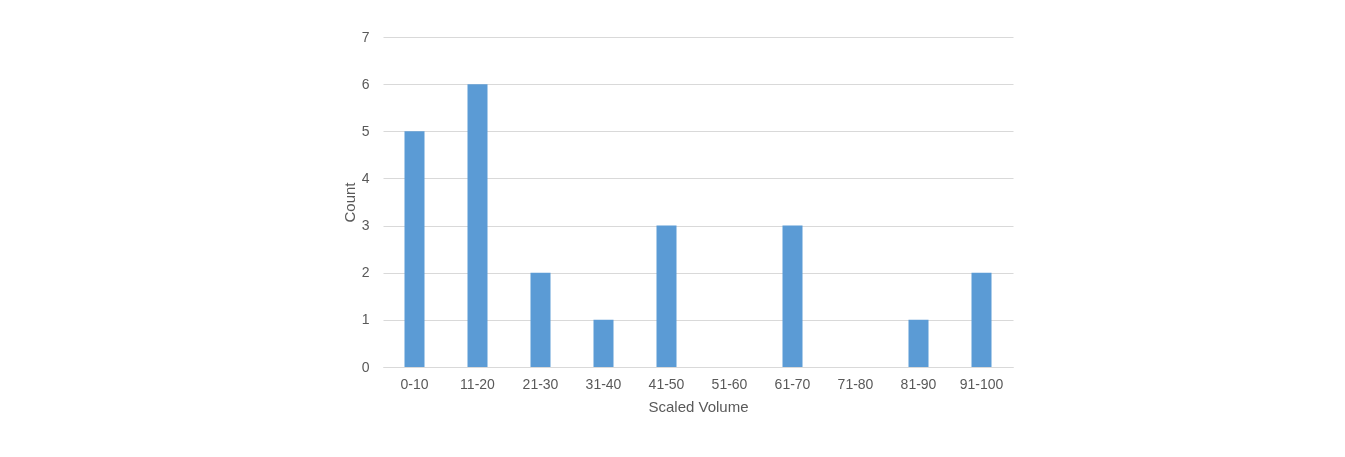 Image resolution: width=1345 pixels, height=457 pixels. I want to click on x-axis-title: Scaled Volume, so click(698, 406).